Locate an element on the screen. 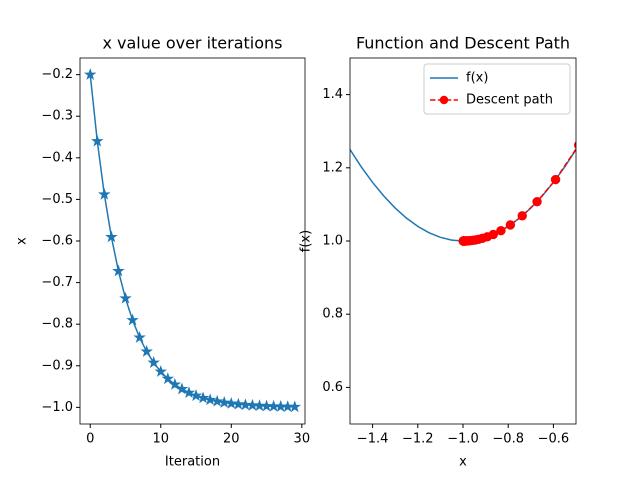  y-tick-label: 1.0 is located at coordinates (332, 241).